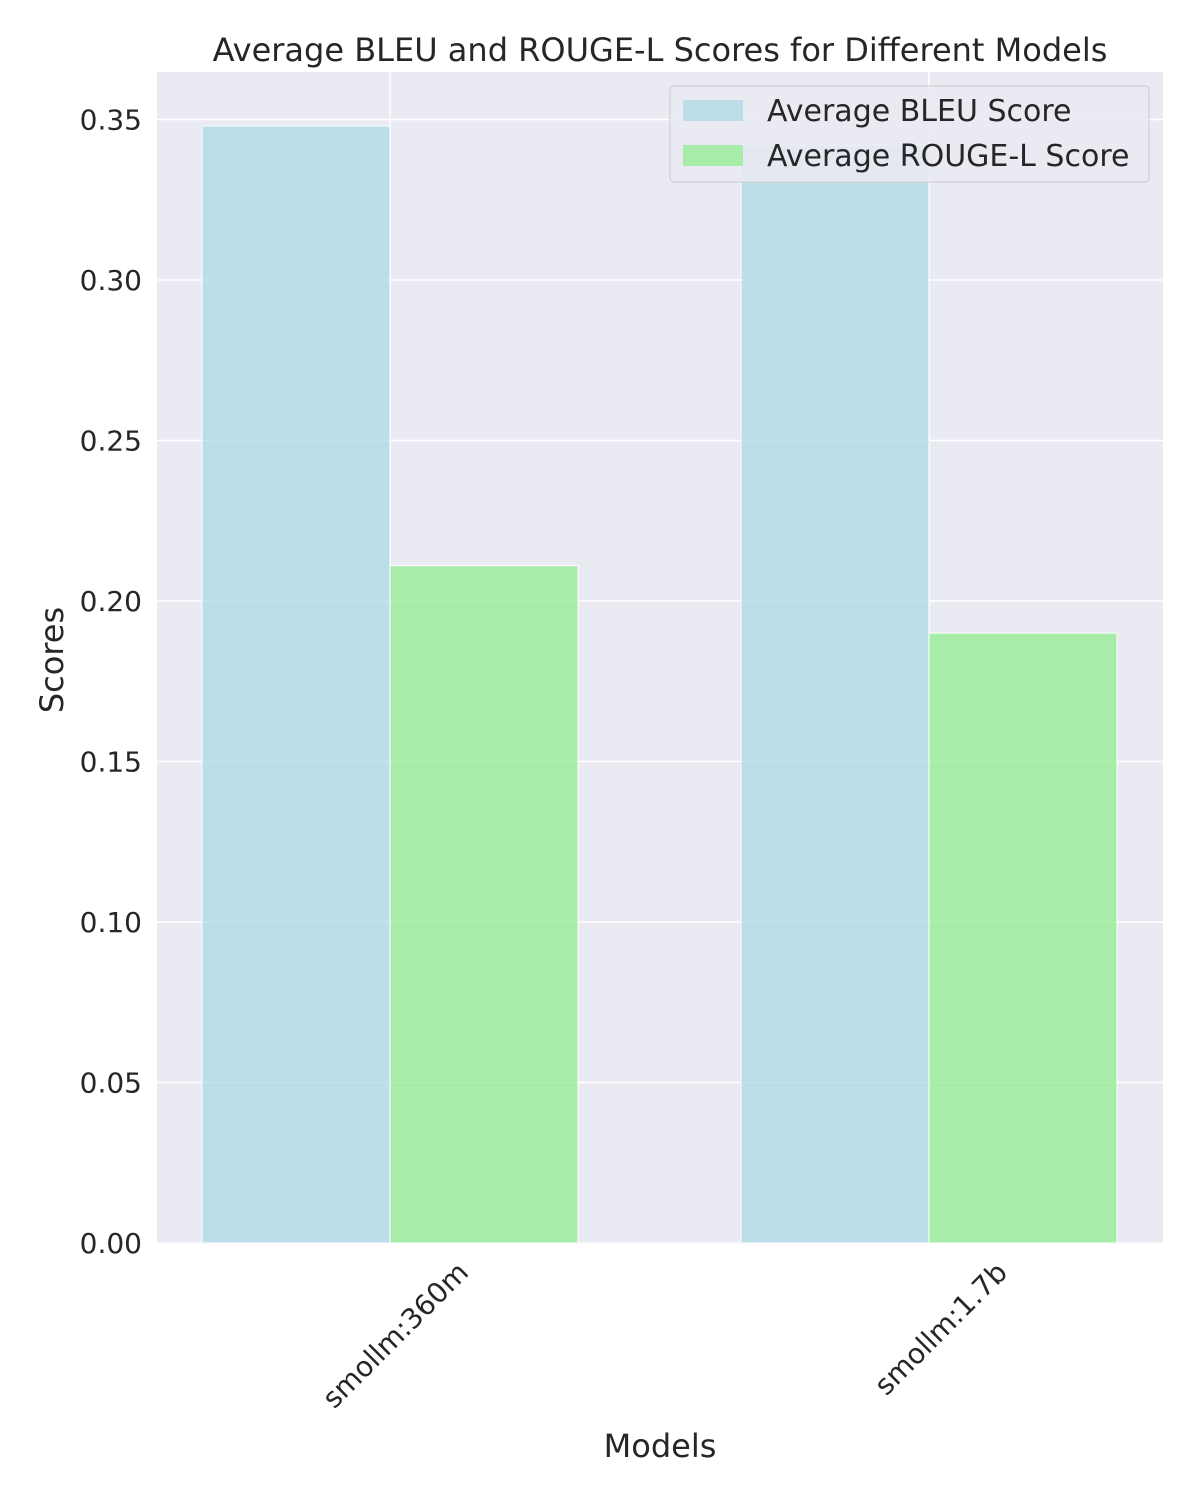 The image size is (1200, 1500). Describe the element at coordinates (111, 922) in the screenshot. I see `y-tick-label: 0.10` at that location.